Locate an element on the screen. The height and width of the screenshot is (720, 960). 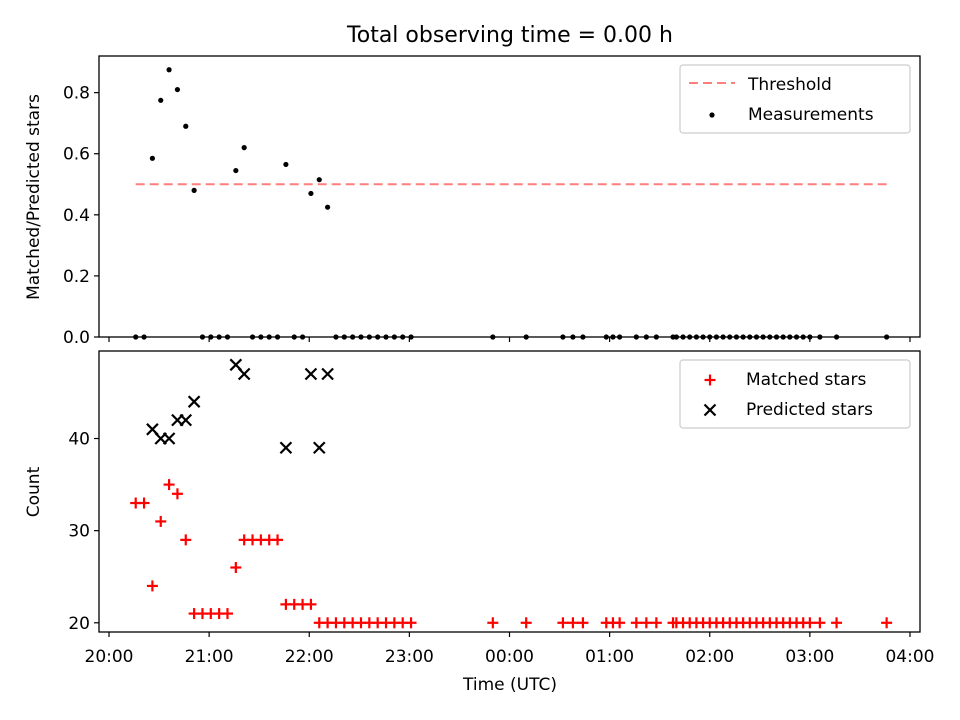
bottom-x-tick-label: 20:00 is located at coordinates (109, 657).